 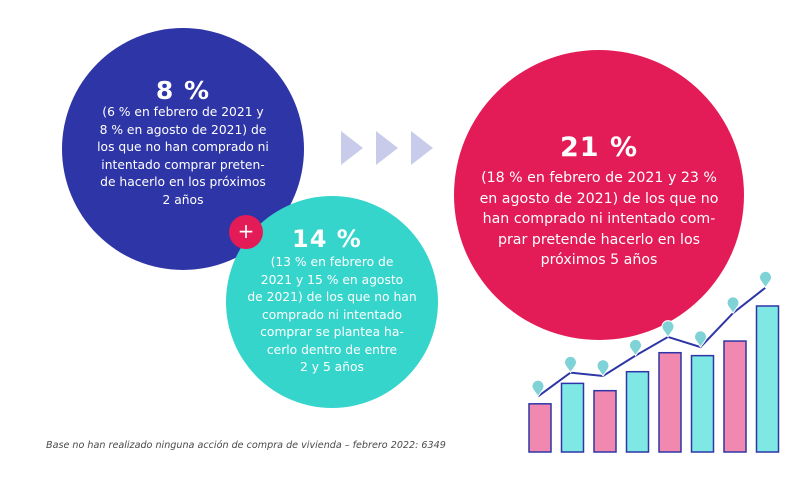 I want to click on decor-line, so click(x=652, y=342).